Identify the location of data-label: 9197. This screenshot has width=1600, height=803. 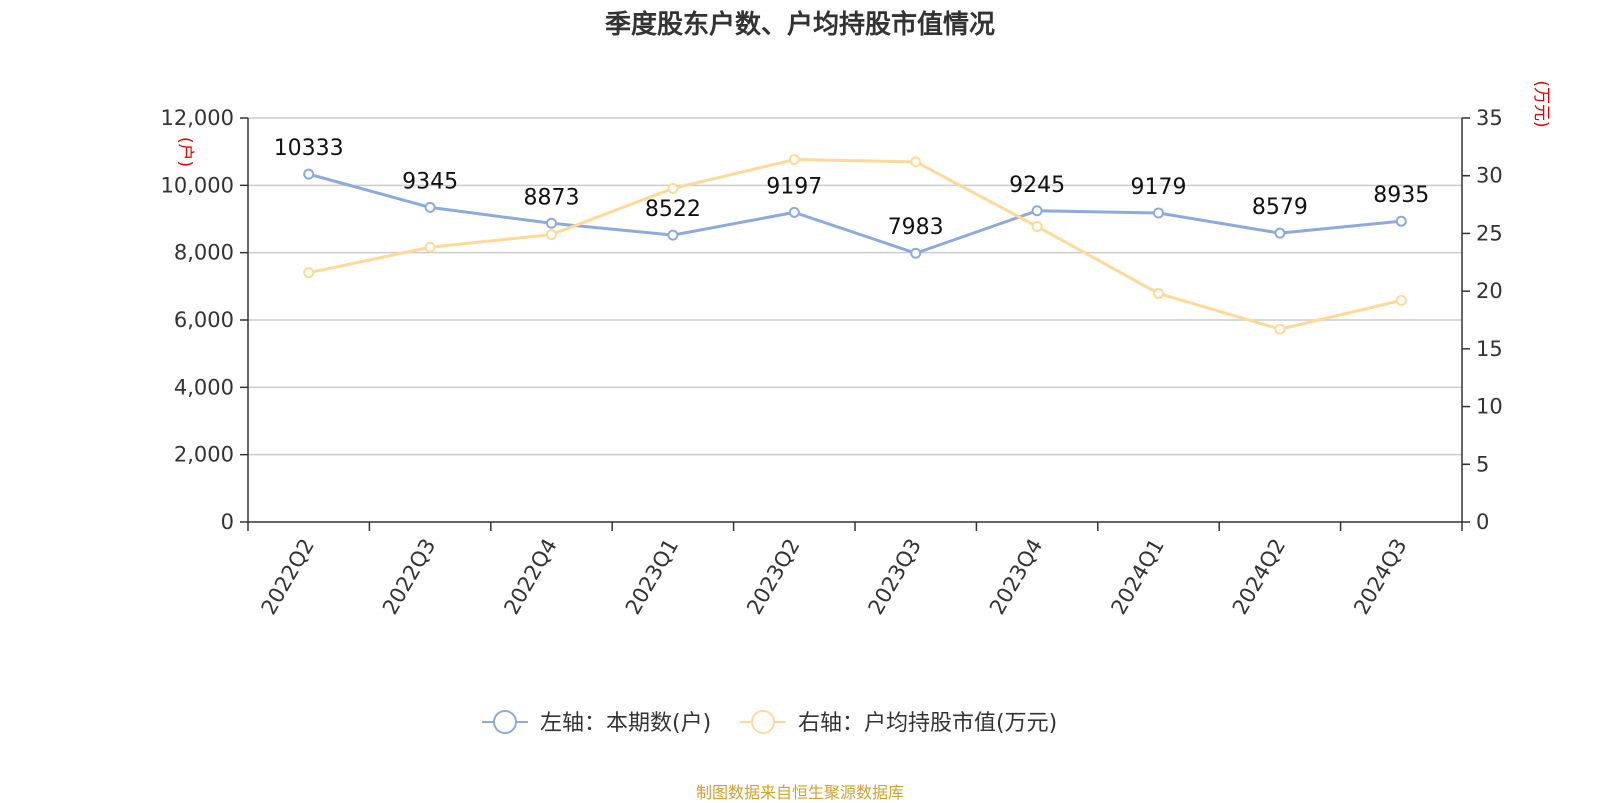
(794, 186).